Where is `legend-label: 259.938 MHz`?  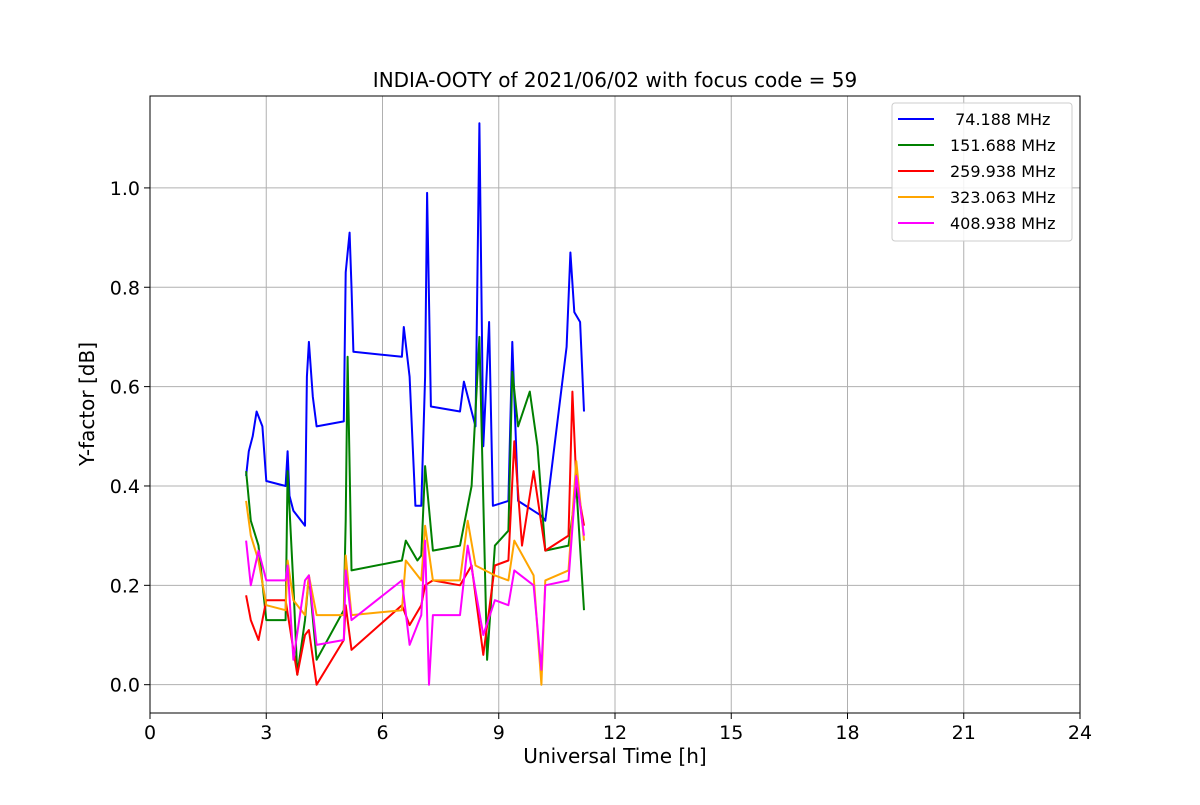
legend-label: 259.938 MHz is located at coordinates (1002, 171).